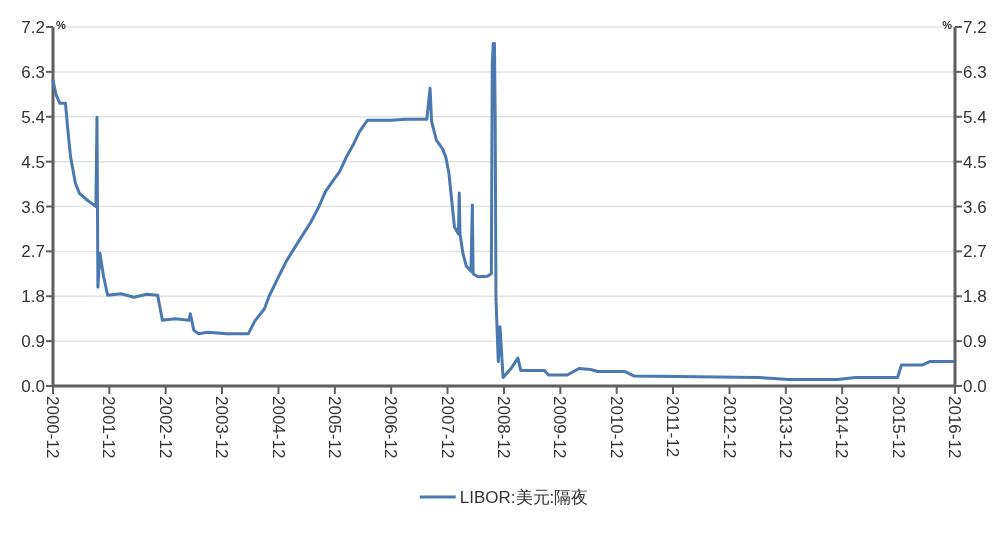 The height and width of the screenshot is (551, 1003). Describe the element at coordinates (975, 297) in the screenshot. I see `y2-tick-label: 1.8` at that location.